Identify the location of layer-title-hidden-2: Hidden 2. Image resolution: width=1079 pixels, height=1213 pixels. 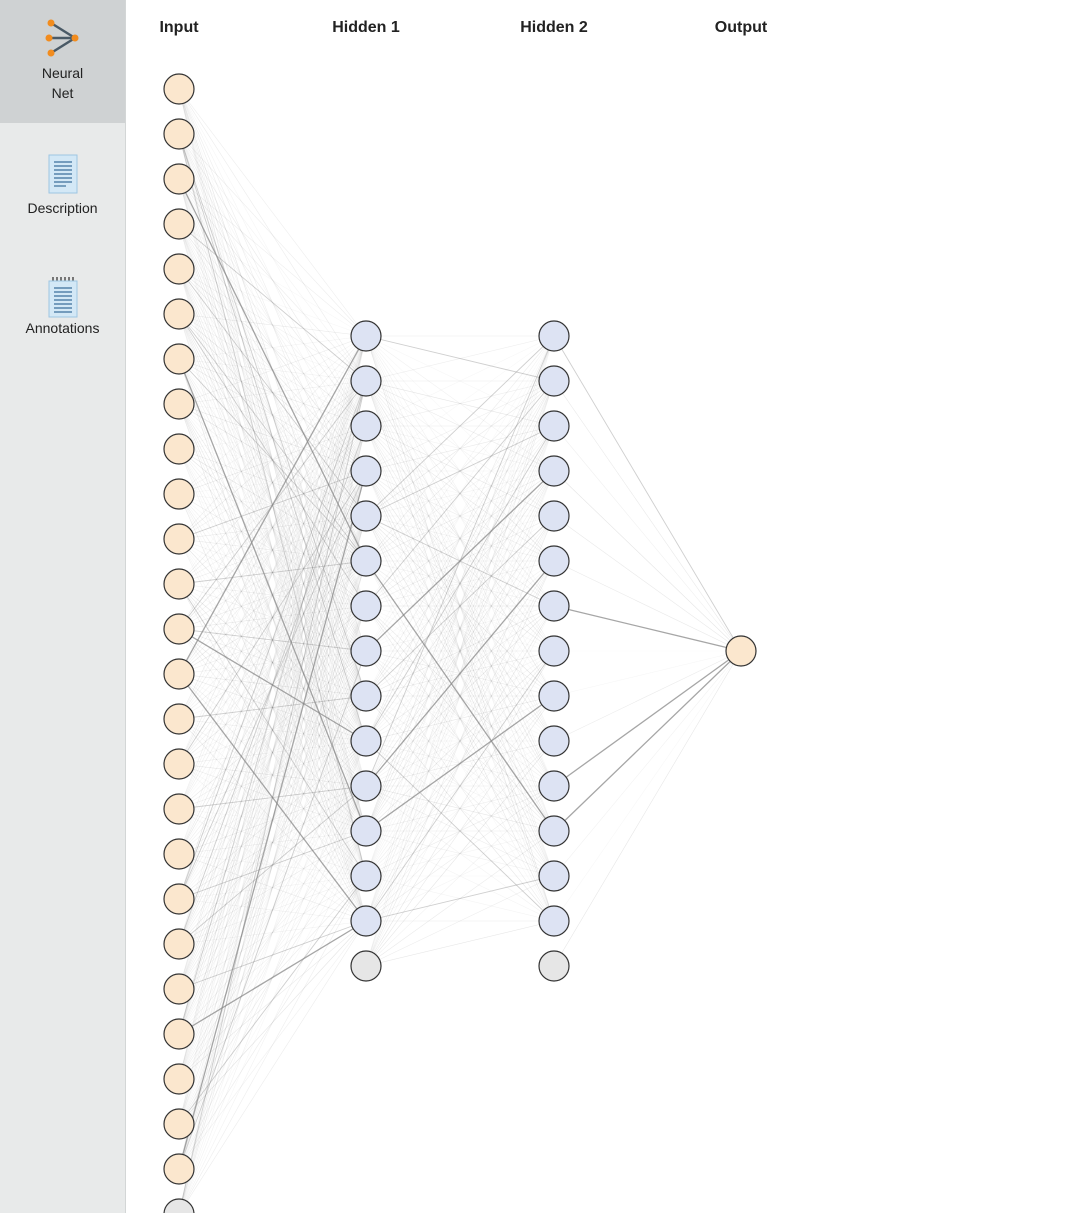
(554, 27).